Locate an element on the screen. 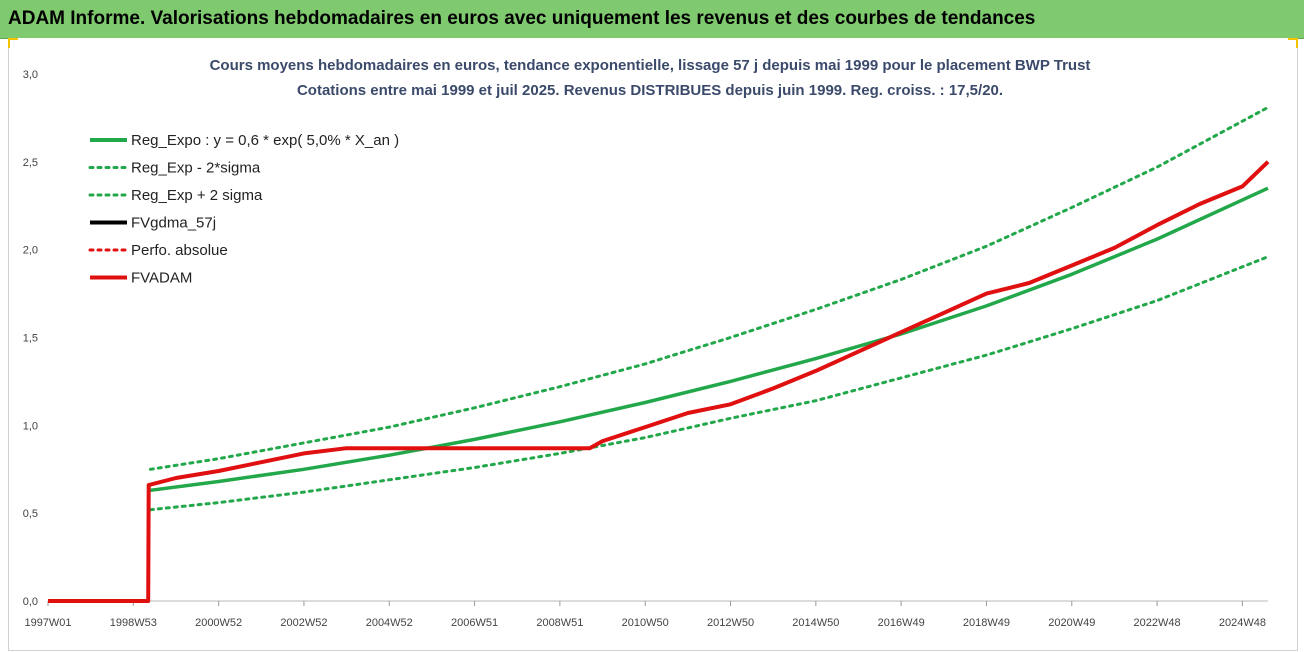  legend-label: FVgdma_57j is located at coordinates (173, 223).